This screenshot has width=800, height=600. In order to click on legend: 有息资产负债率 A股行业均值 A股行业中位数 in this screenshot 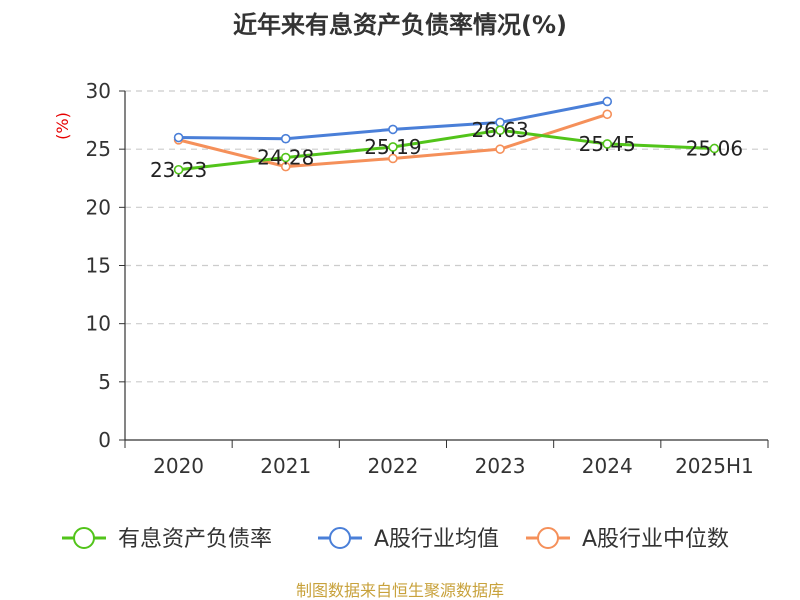, I will do `click(395, 539)`.